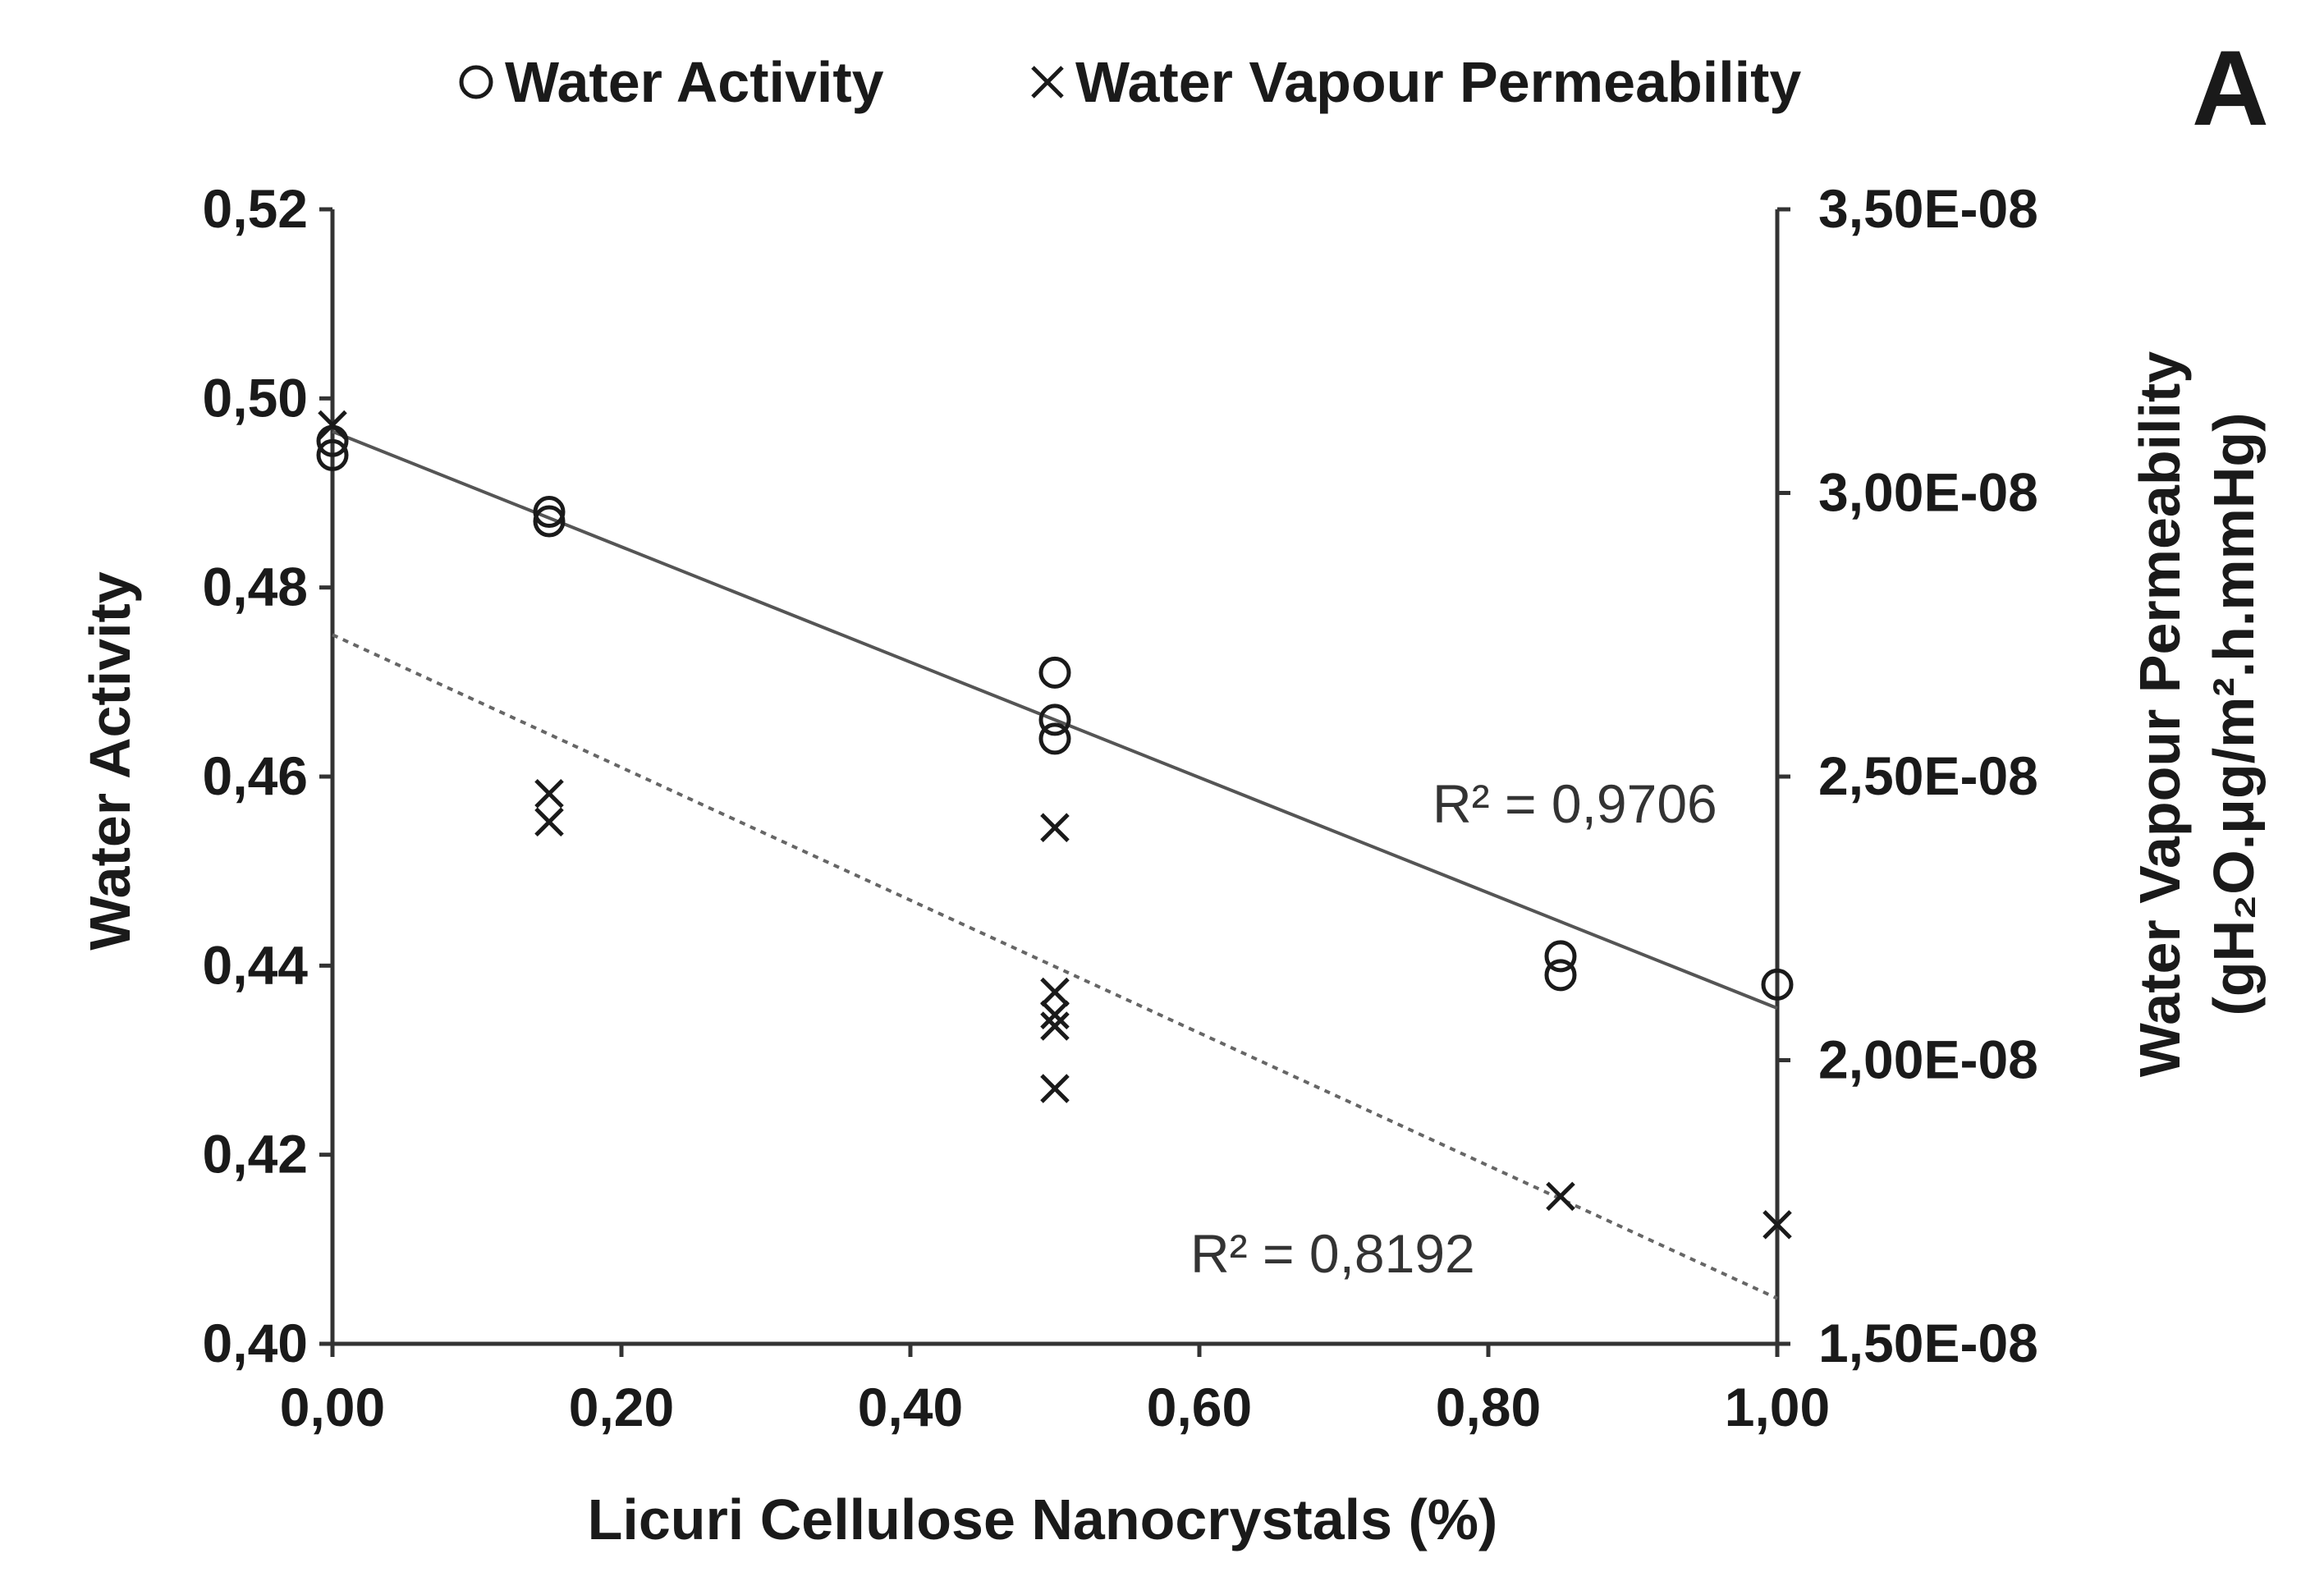 Image resolution: width=2324 pixels, height=1595 pixels. I want to click on x-tick-label: 0,00, so click(332, 1407).